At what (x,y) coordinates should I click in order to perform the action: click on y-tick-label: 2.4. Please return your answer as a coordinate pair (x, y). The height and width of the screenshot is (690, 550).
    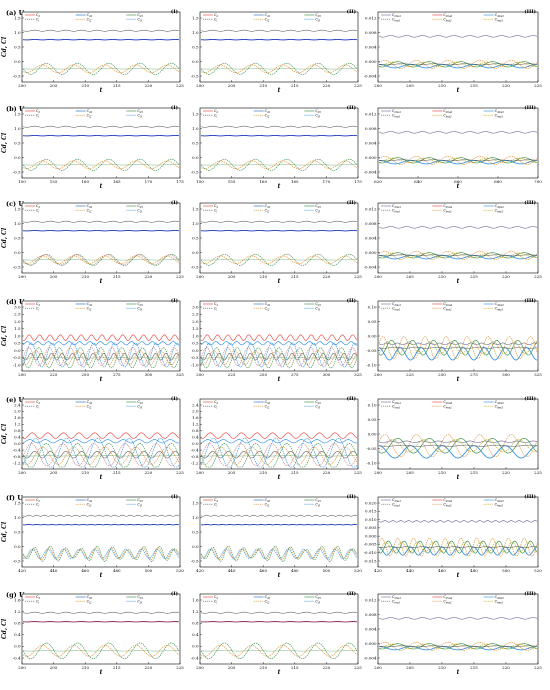
    Looking at the image, I should click on (195, 404).